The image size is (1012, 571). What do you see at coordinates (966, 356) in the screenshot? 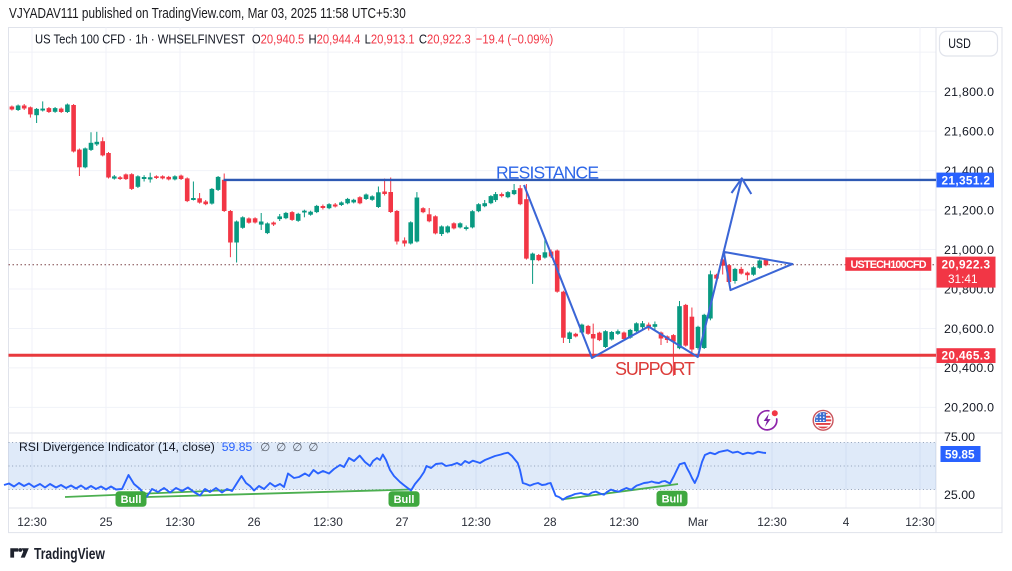
I see `svg-text: 20,465.3` at bounding box center [966, 356].